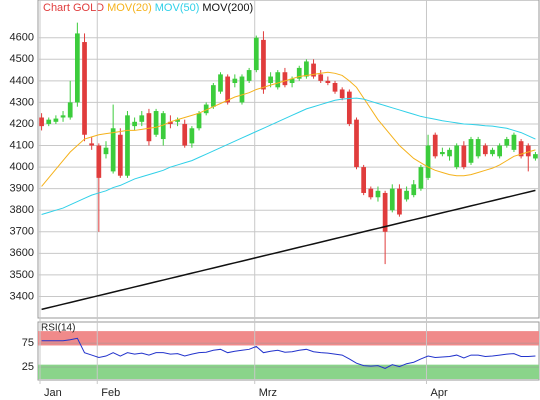 This screenshot has height=400, width=540. What do you see at coordinates (73, 8) in the screenshot?
I see `legend-entry: Chart GOLD` at bounding box center [73, 8].